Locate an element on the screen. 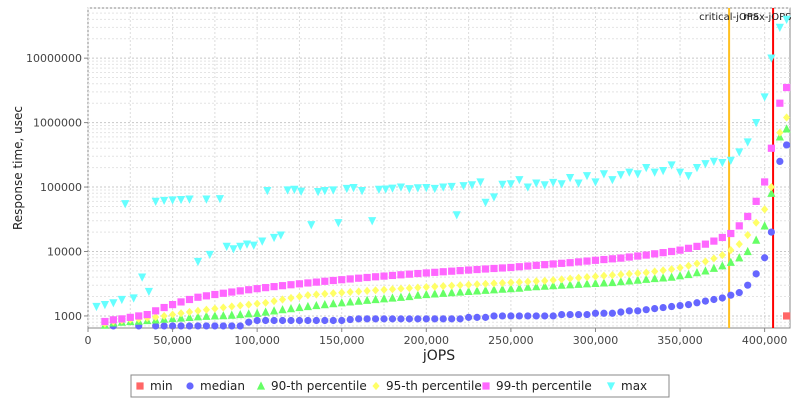 This screenshot has height=400, width=800. y-axis-title: Response time, usec is located at coordinates (18, 168).